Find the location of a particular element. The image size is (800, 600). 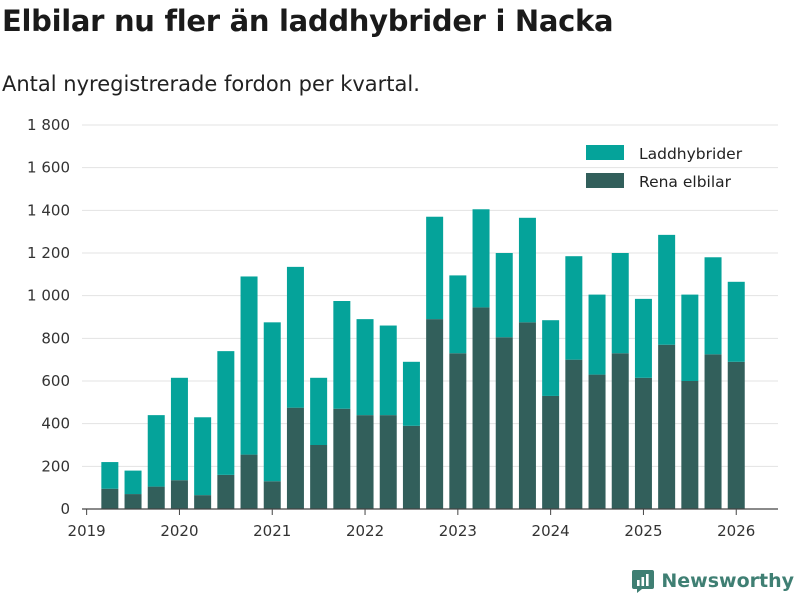

newsworthy-logo: Newsworthy is located at coordinates (712, 581).